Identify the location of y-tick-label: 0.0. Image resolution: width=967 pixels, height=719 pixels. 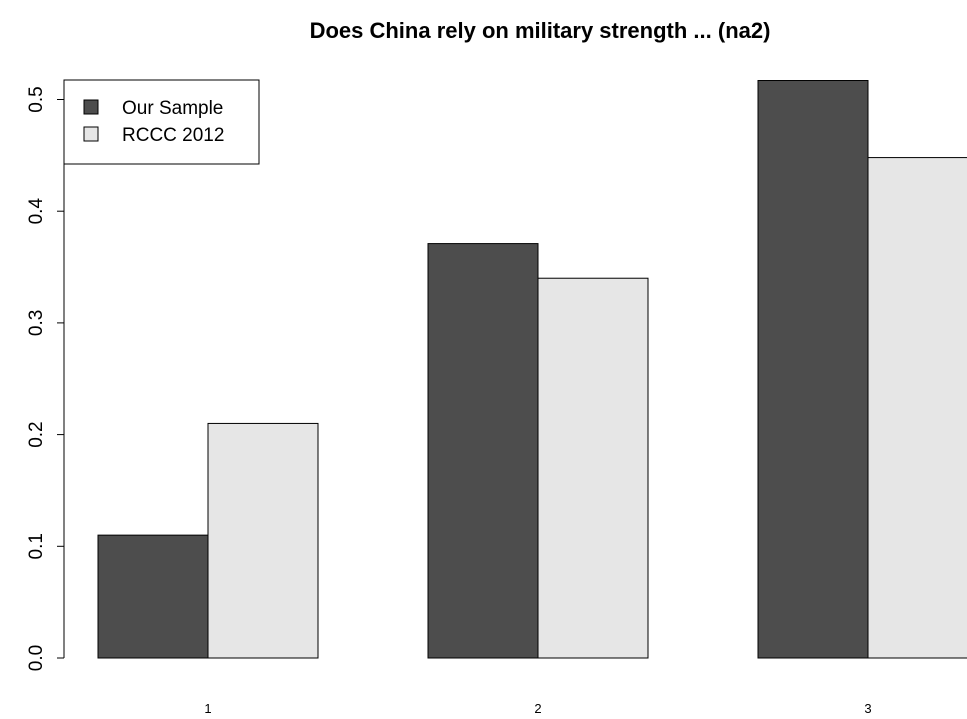
(36, 658).